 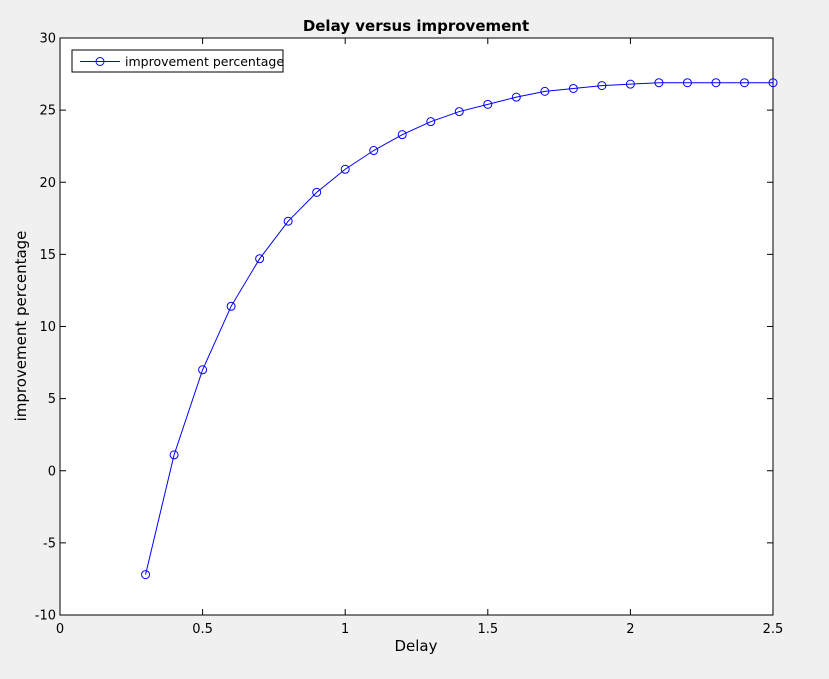 I want to click on legend: improvement percentage, so click(x=177, y=61).